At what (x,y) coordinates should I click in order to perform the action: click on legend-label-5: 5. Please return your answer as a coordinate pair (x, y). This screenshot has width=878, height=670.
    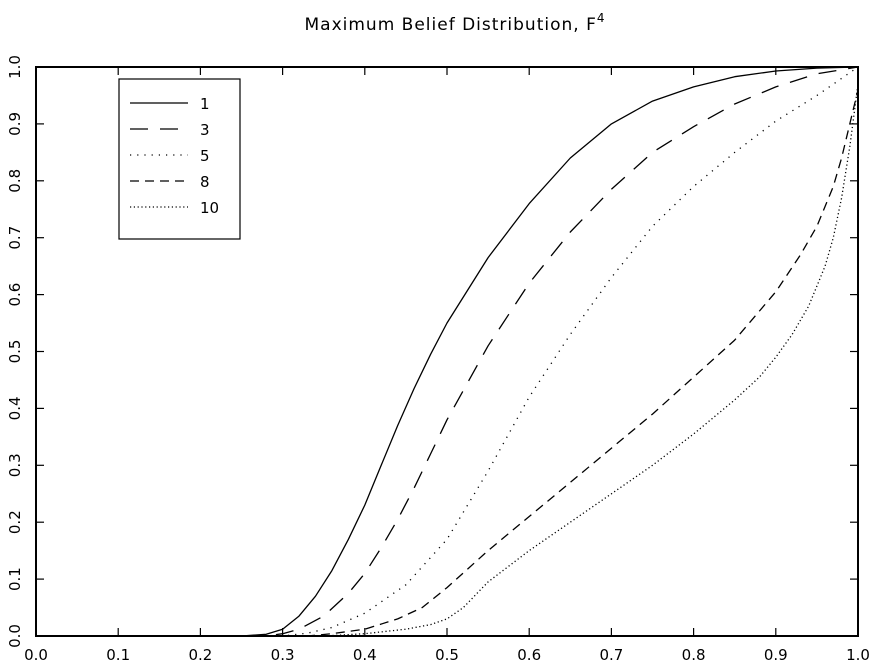
    Looking at the image, I should click on (205, 156).